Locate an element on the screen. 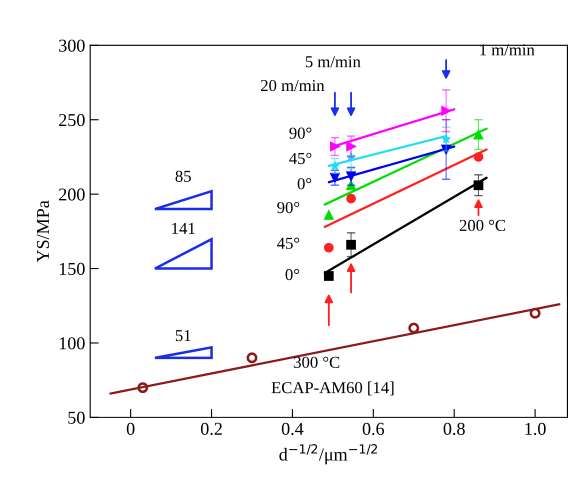 Image resolution: width=582 pixels, height=477 pixels. annotation: 1 m/min is located at coordinates (507, 50).